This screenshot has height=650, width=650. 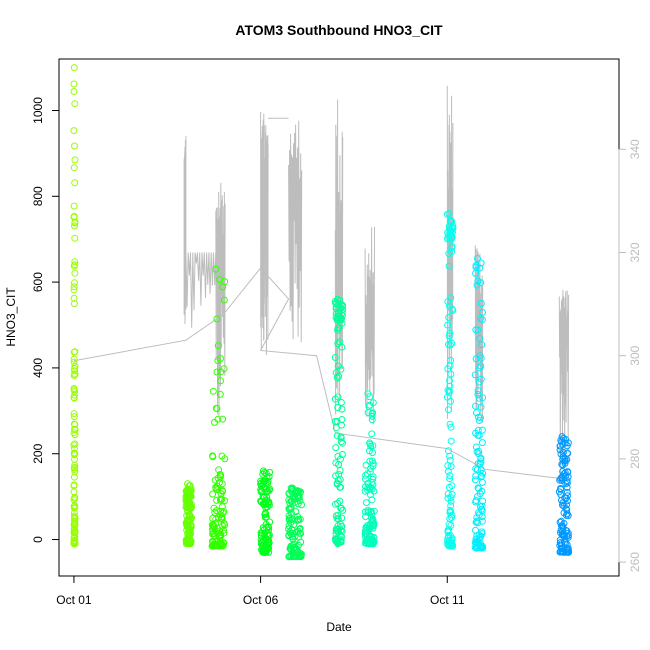 What do you see at coordinates (635, 252) in the screenshot?
I see `y2-tick-label: 320` at bounding box center [635, 252].